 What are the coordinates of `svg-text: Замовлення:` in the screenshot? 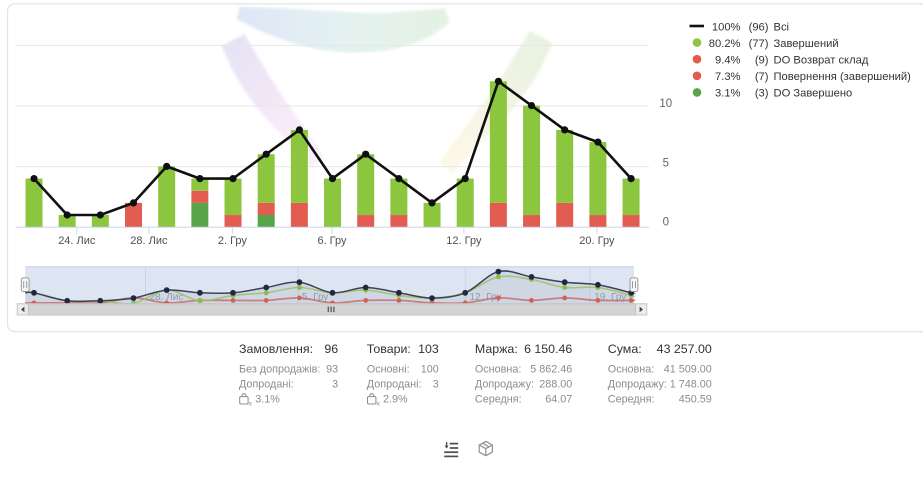 It's located at (276, 349).